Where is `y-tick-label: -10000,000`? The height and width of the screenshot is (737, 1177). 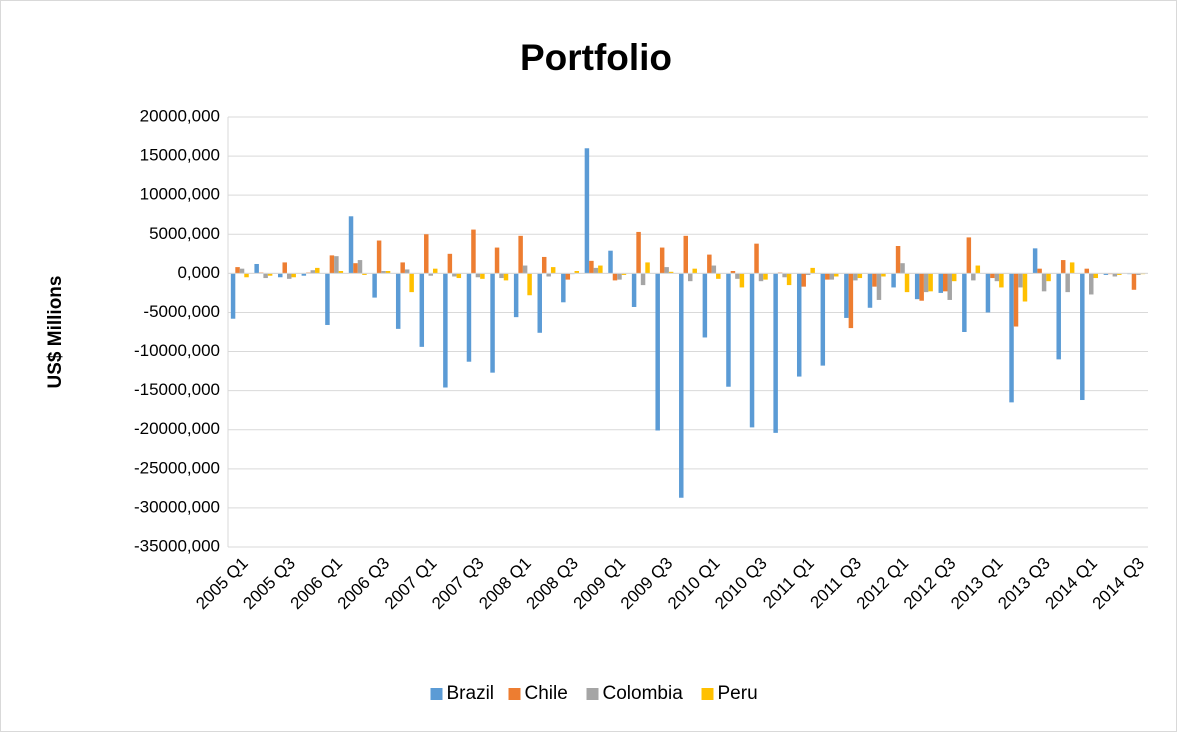
y-tick-label: -10000,000 is located at coordinates (177, 350).